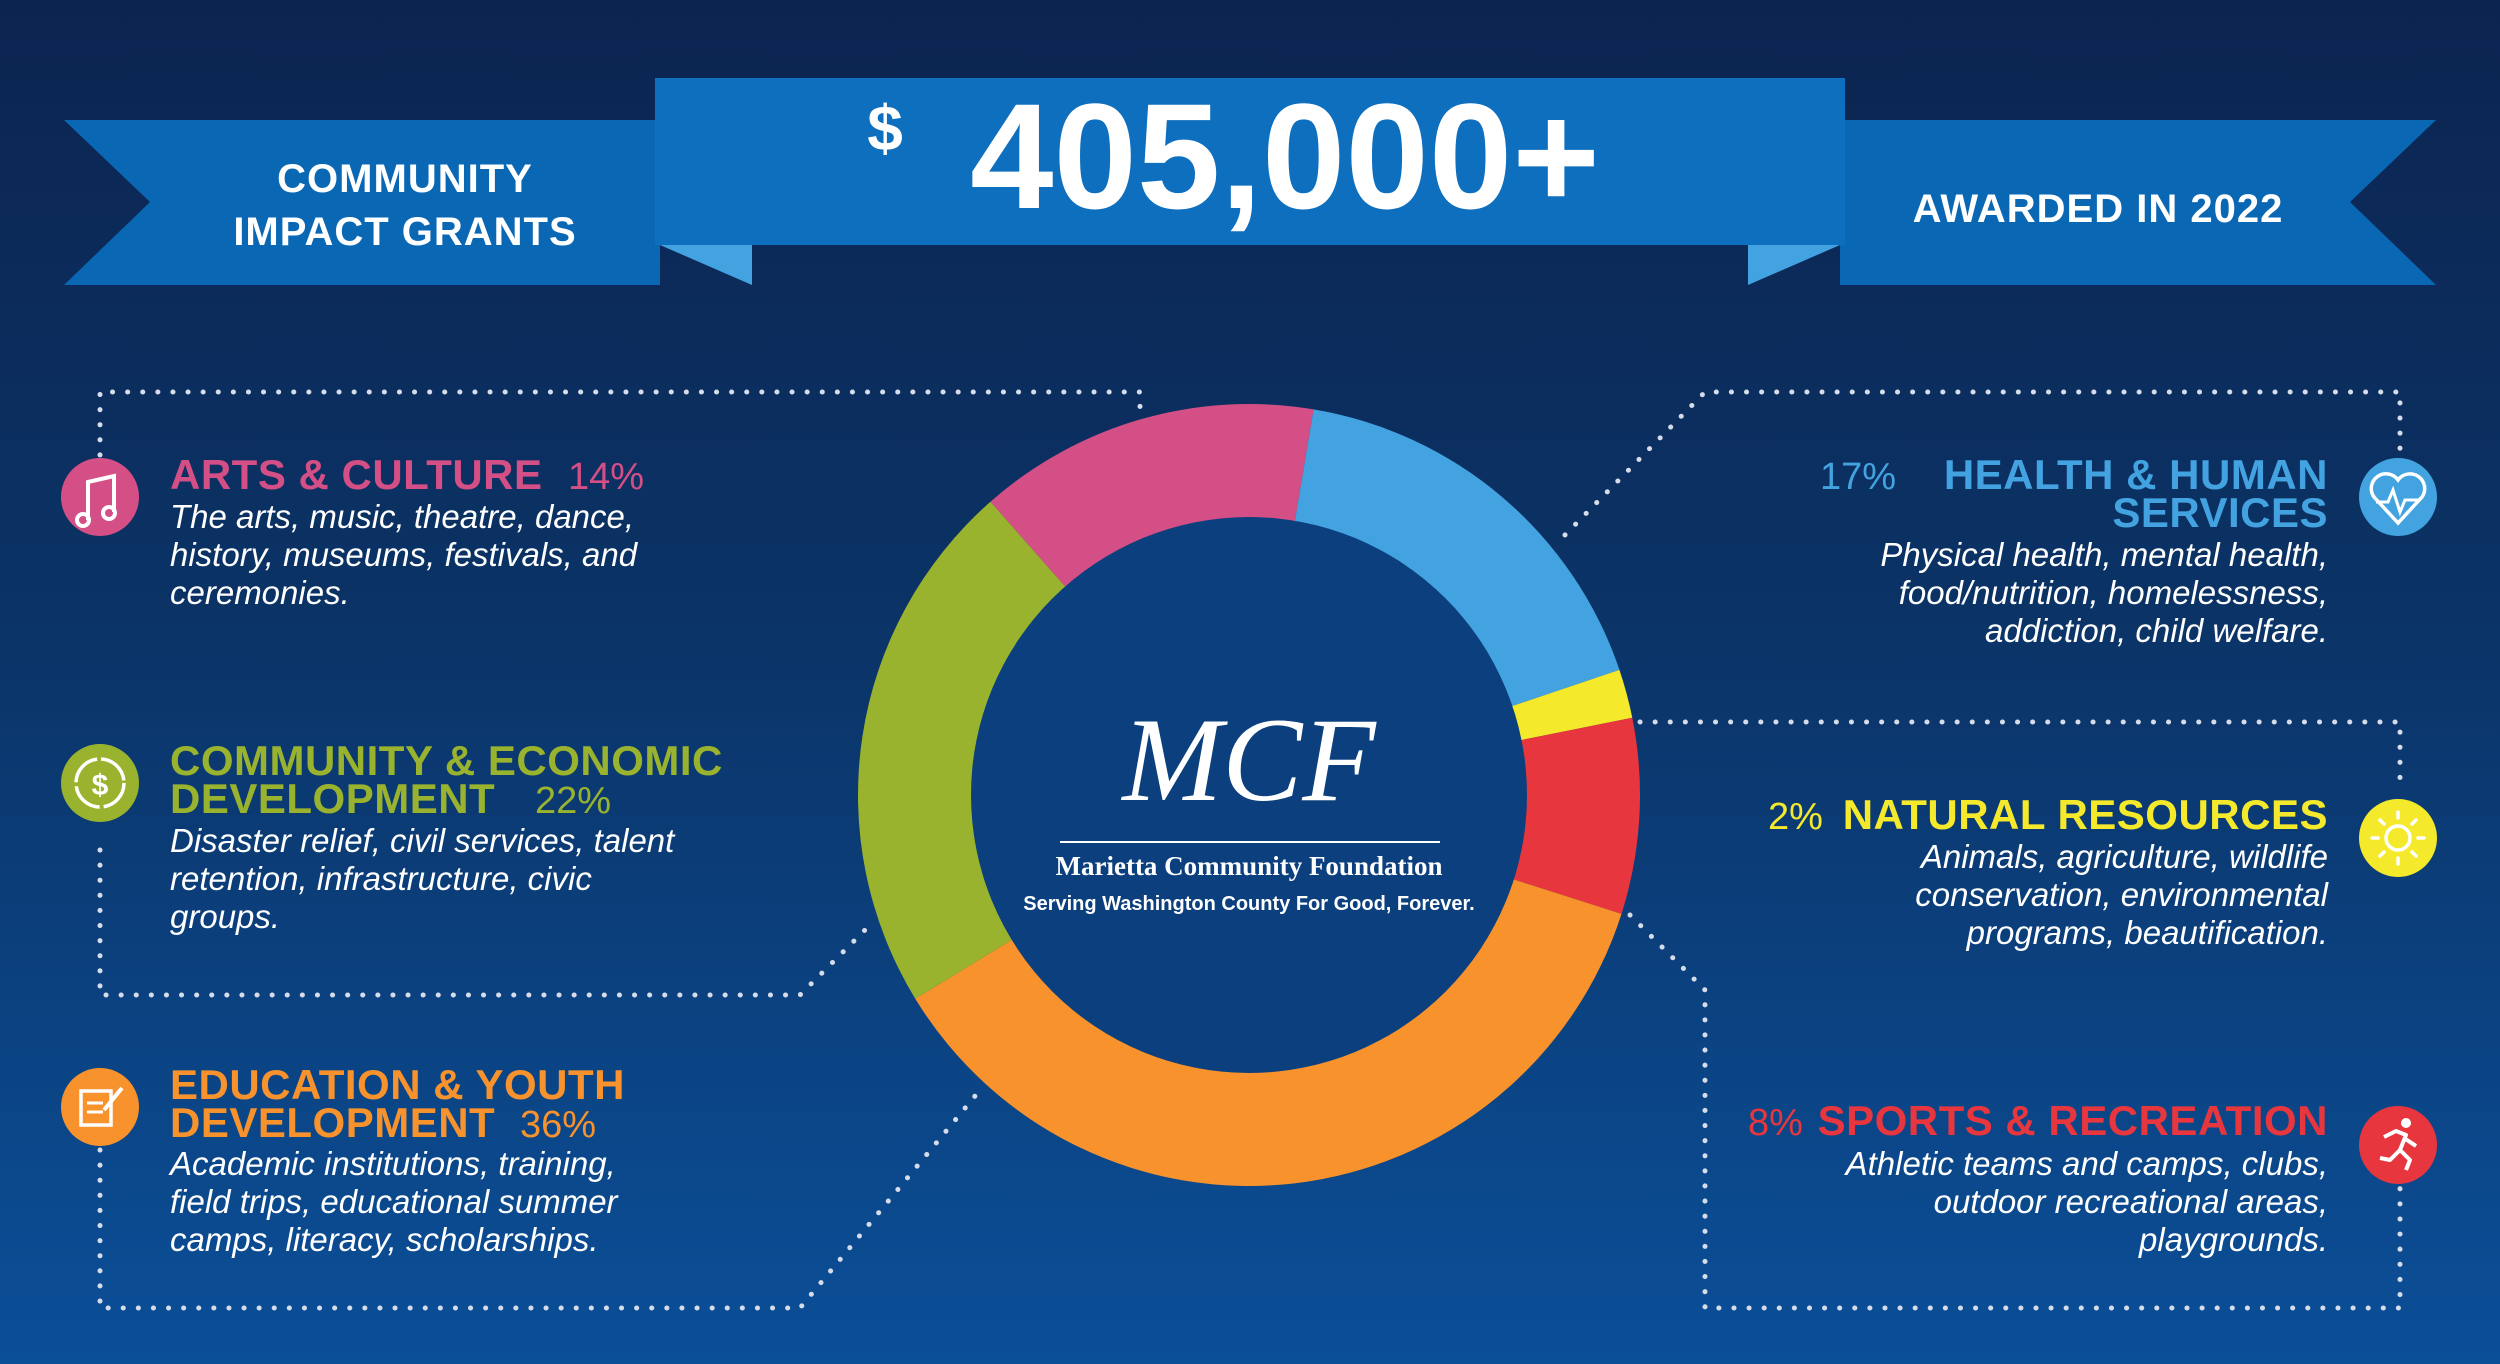 The height and width of the screenshot is (1364, 2500). I want to click on natural-pct: 2%, so click(1795, 817).